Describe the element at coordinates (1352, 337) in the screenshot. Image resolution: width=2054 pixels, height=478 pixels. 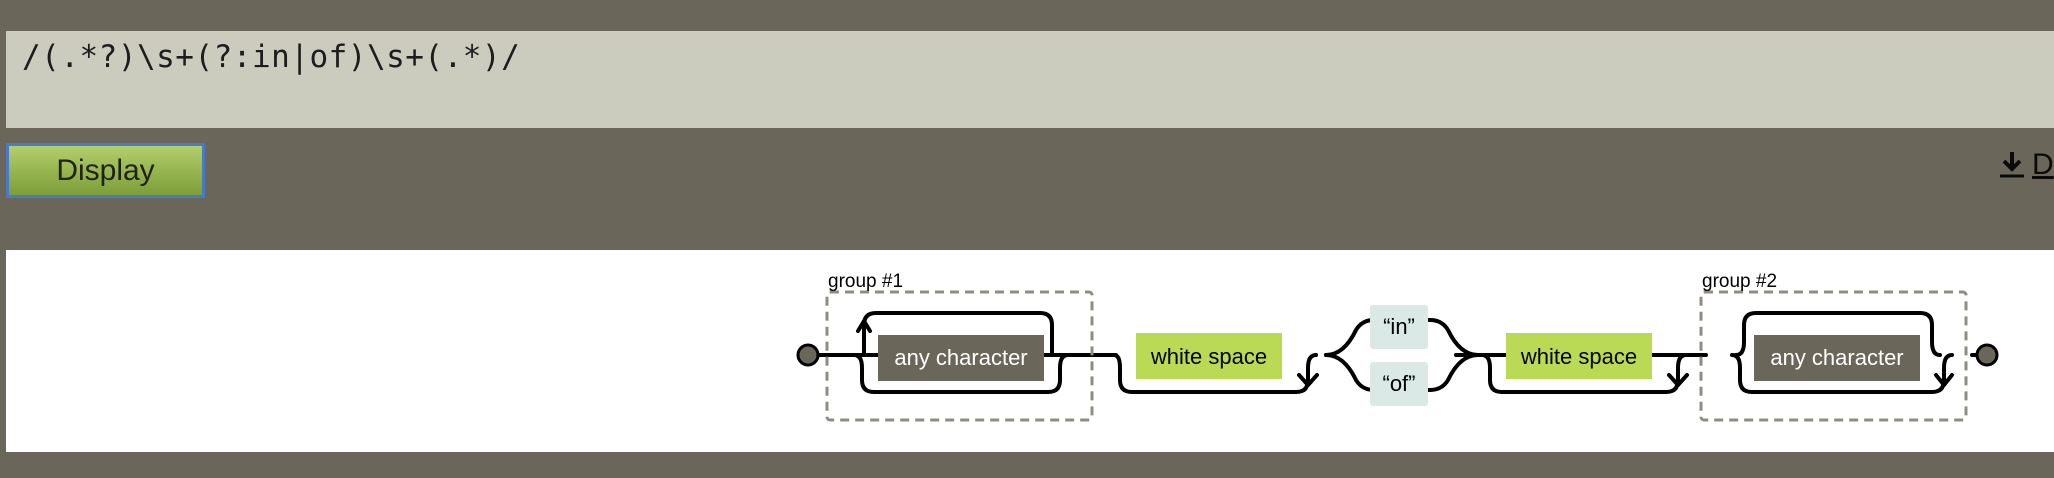
I see `alternation-split` at that location.